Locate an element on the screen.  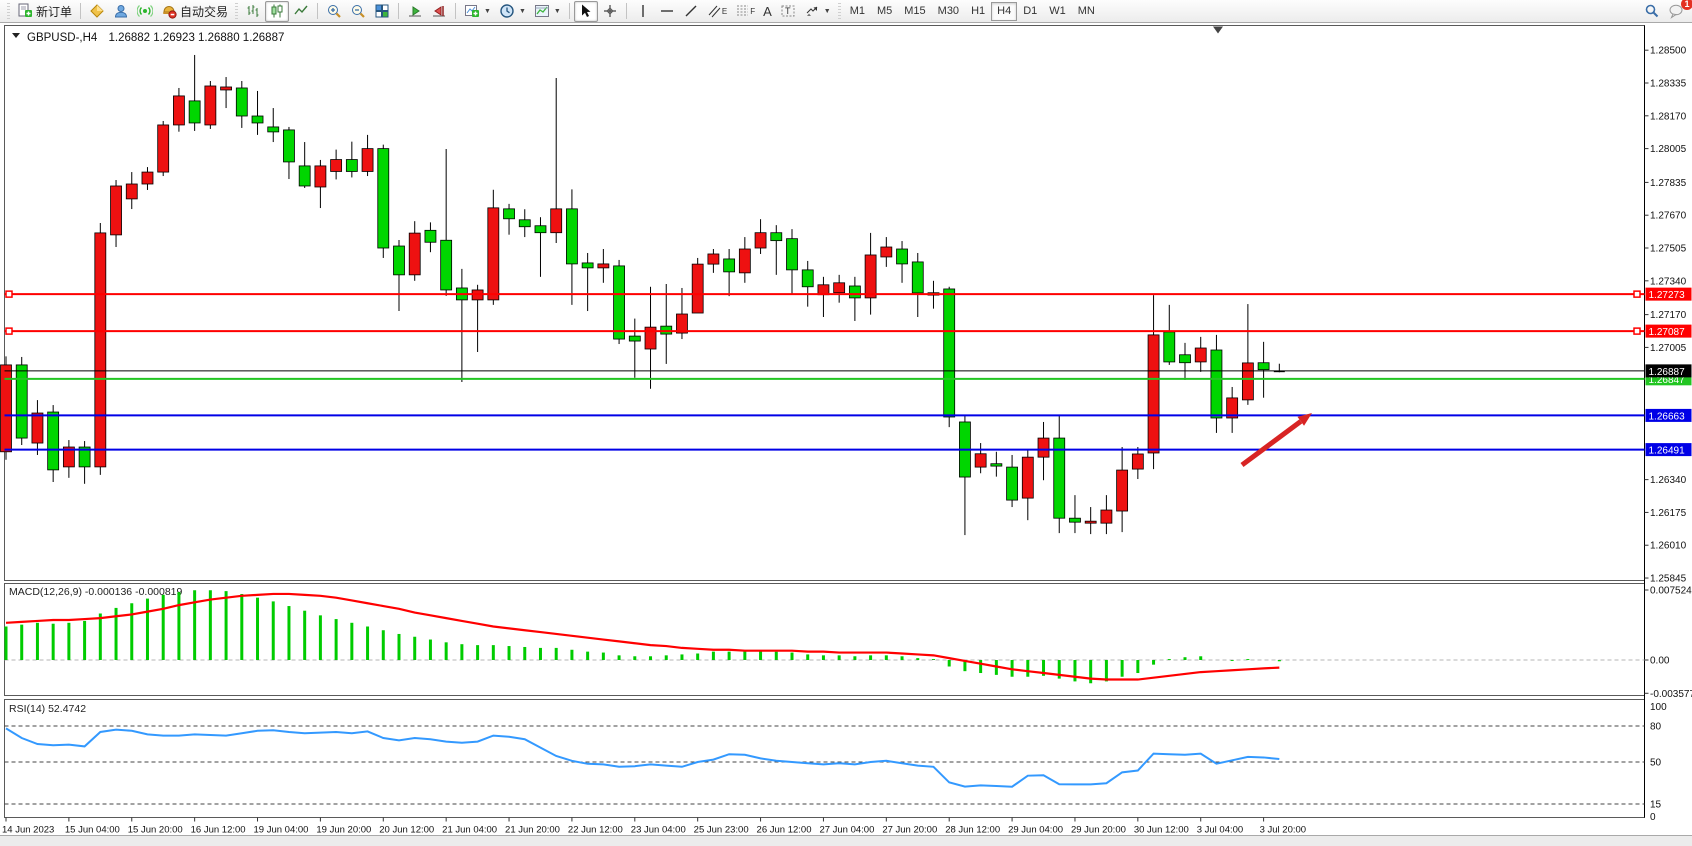
time-label: 16 Jun 12:00 is located at coordinates (218, 830).